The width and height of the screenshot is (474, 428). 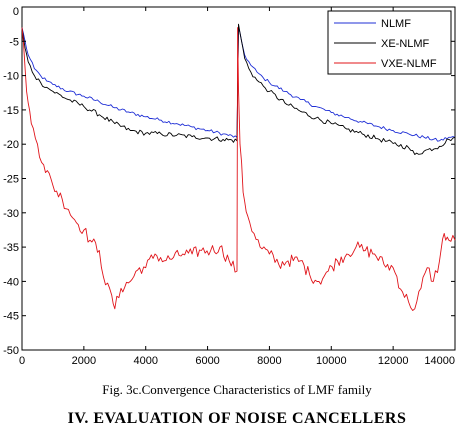 What do you see at coordinates (11, 77) in the screenshot?
I see `y-tick-label: -10` at bounding box center [11, 77].